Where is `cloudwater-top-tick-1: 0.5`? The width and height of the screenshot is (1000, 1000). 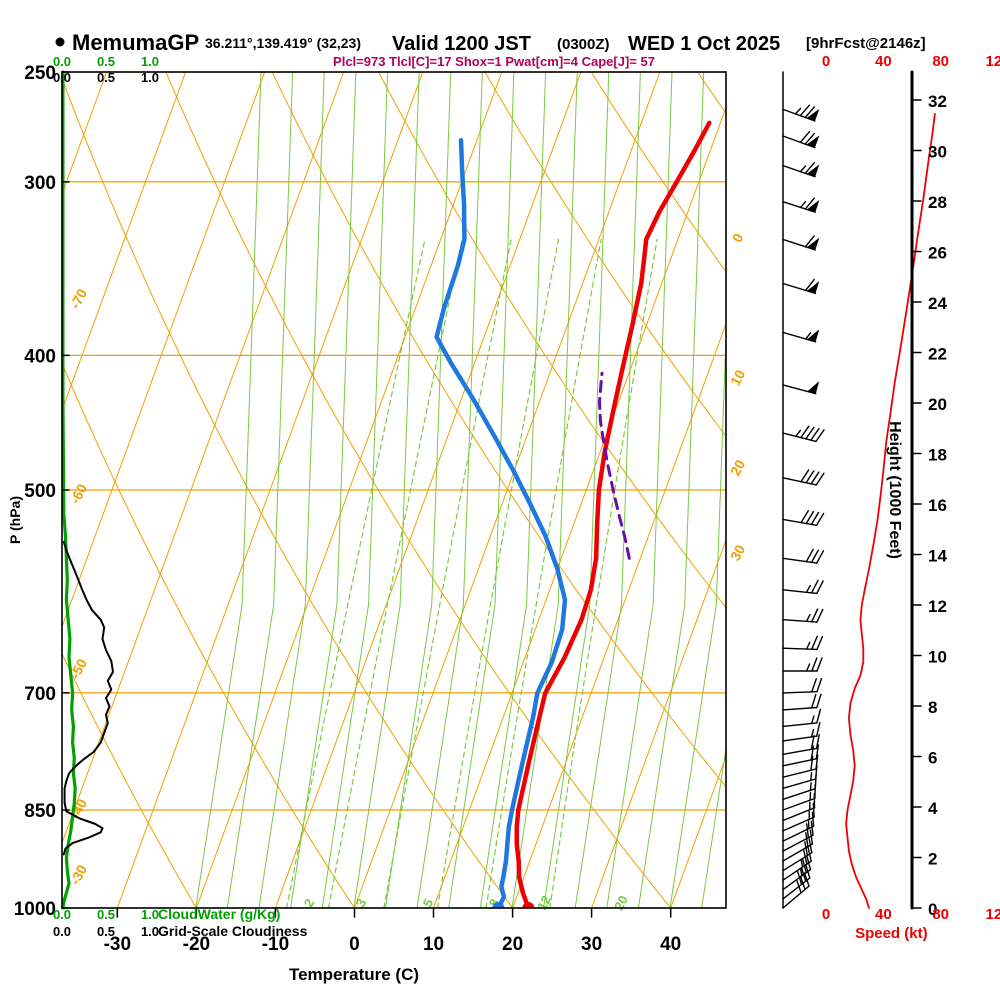 cloudwater-top-tick-1: 0.5 is located at coordinates (106, 61).